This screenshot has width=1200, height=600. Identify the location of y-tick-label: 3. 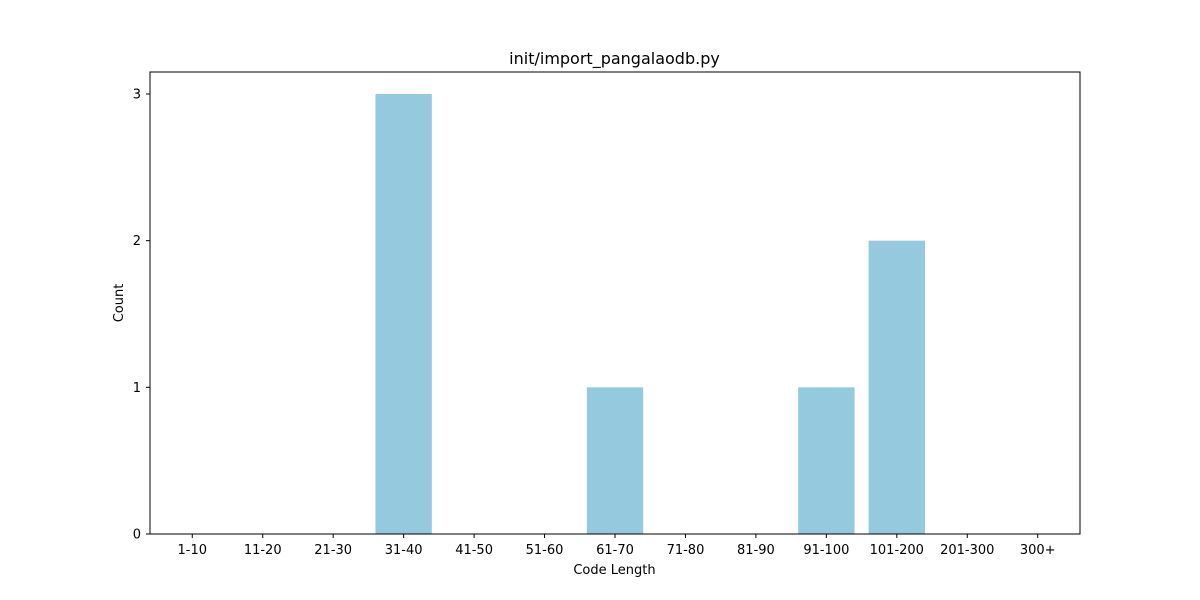
(137, 95).